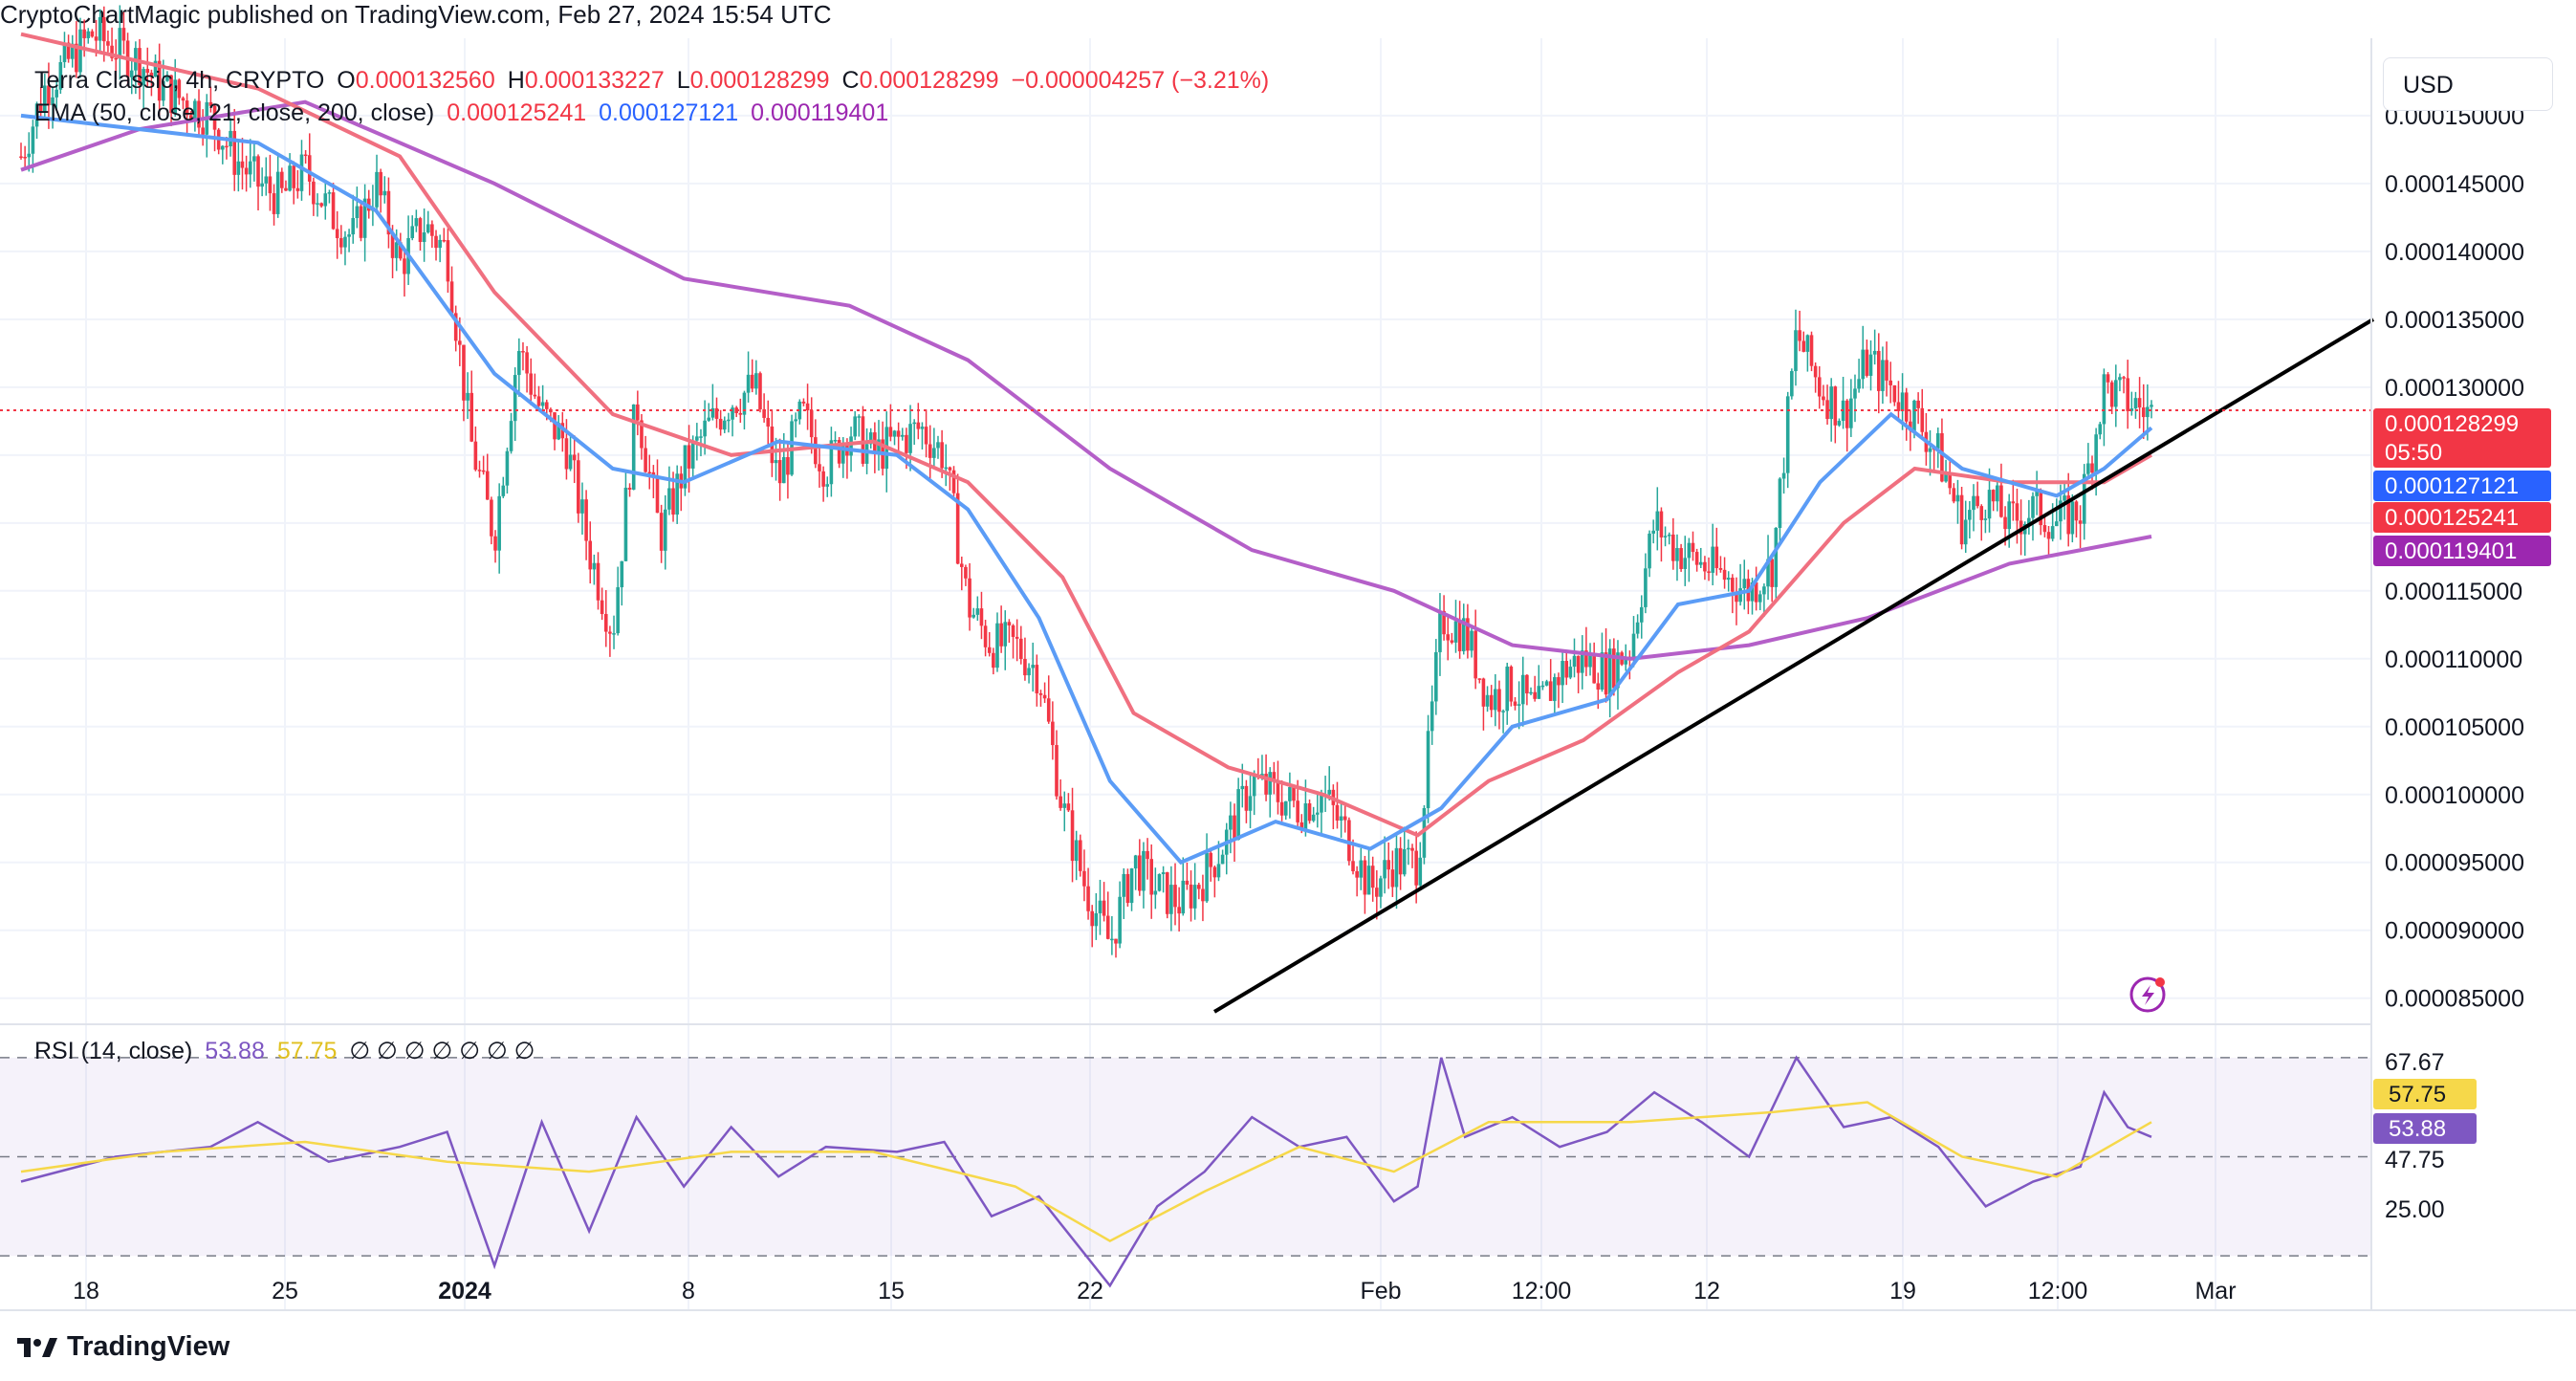  Describe the element at coordinates (2468, 84) in the screenshot. I see `currency-button: USD` at that location.